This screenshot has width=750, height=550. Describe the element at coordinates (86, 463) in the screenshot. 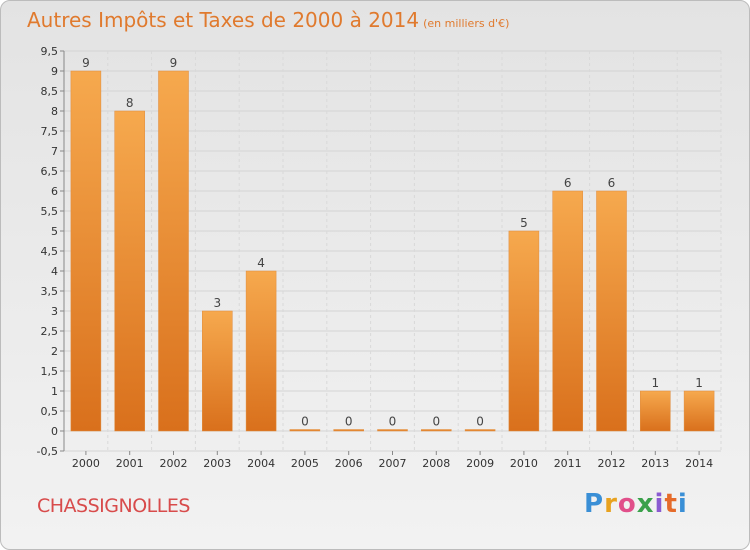

I see `x-tick-label: 2000` at that location.